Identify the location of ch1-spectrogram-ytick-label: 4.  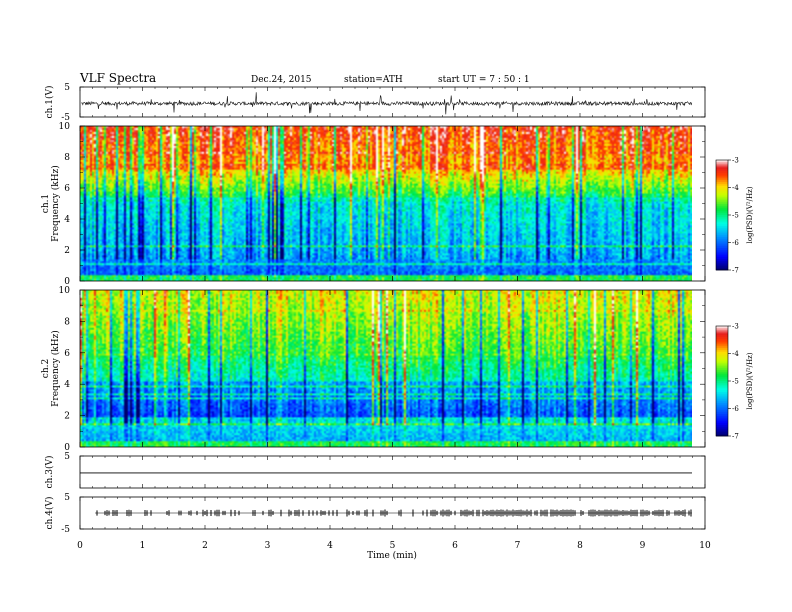
(67, 220).